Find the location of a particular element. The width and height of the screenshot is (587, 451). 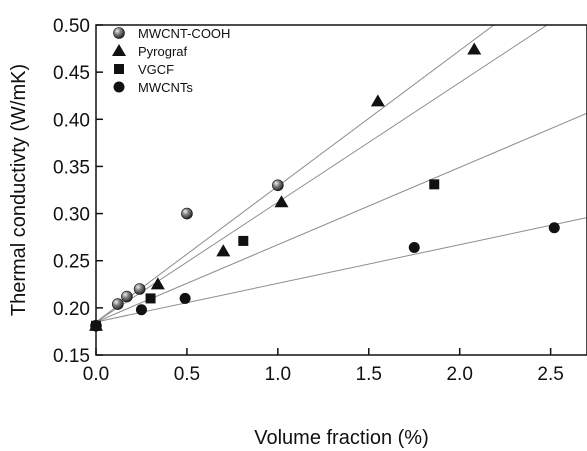

y-tick-label: 0.25 is located at coordinates (71, 262).